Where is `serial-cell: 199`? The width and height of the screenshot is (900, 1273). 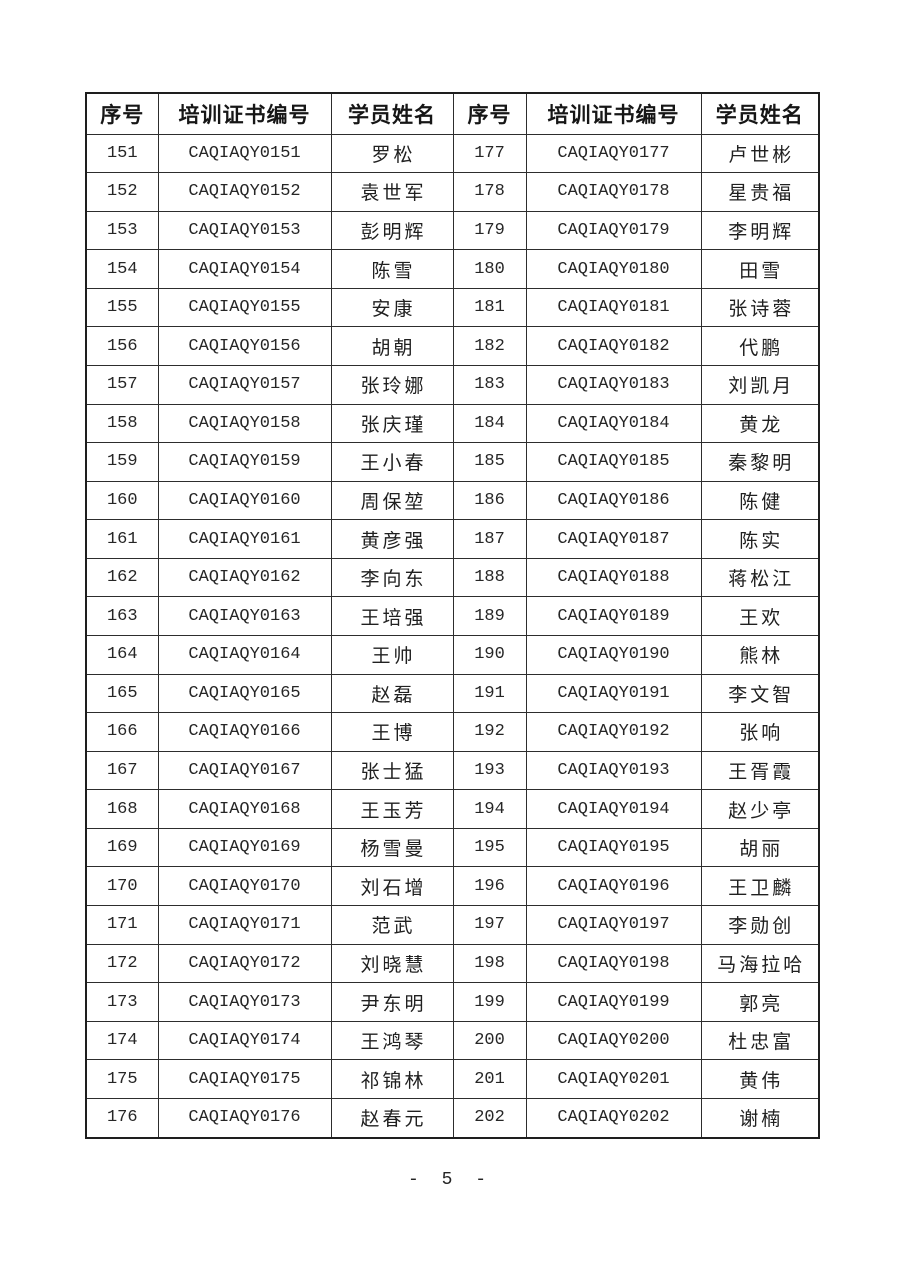
serial-cell: 199 is located at coordinates (489, 1002).